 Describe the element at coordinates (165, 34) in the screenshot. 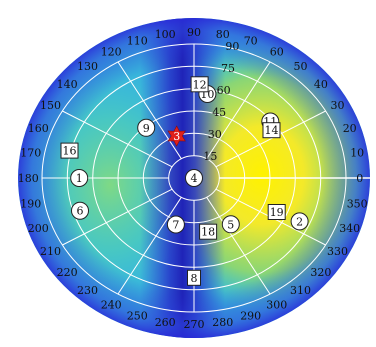

I see `azimuth-tick-100: 100` at that location.